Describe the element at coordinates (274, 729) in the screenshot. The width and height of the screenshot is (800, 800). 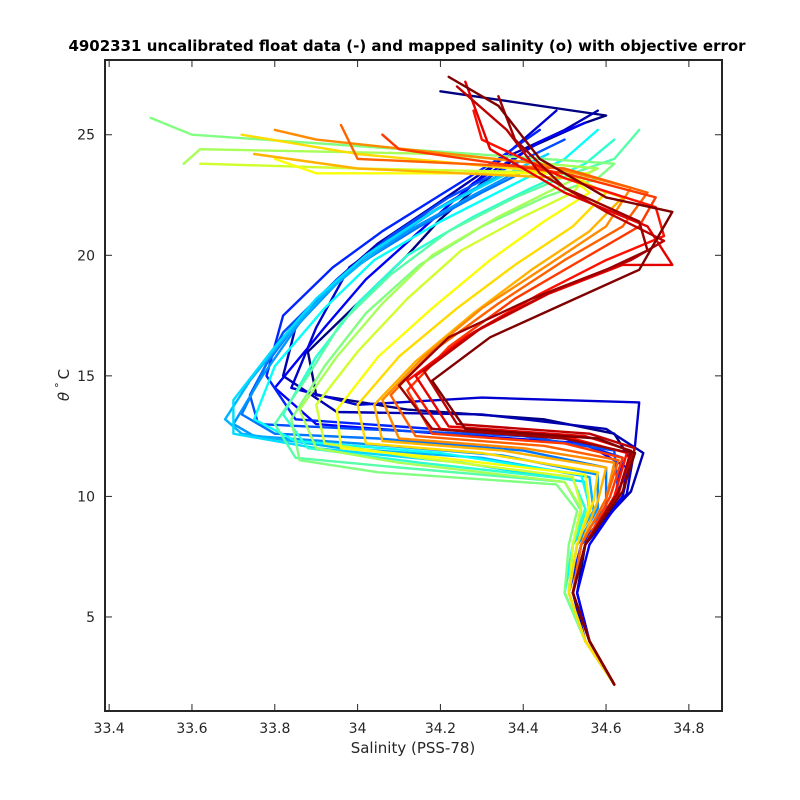
I see `x-tick-label: 33.8` at that location.